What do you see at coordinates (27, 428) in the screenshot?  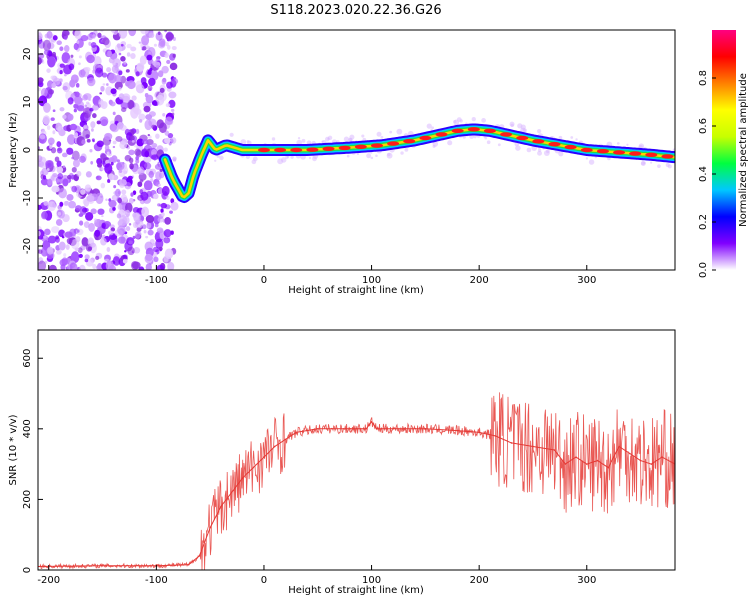 I see `y-tick-label: 400` at bounding box center [27, 428].